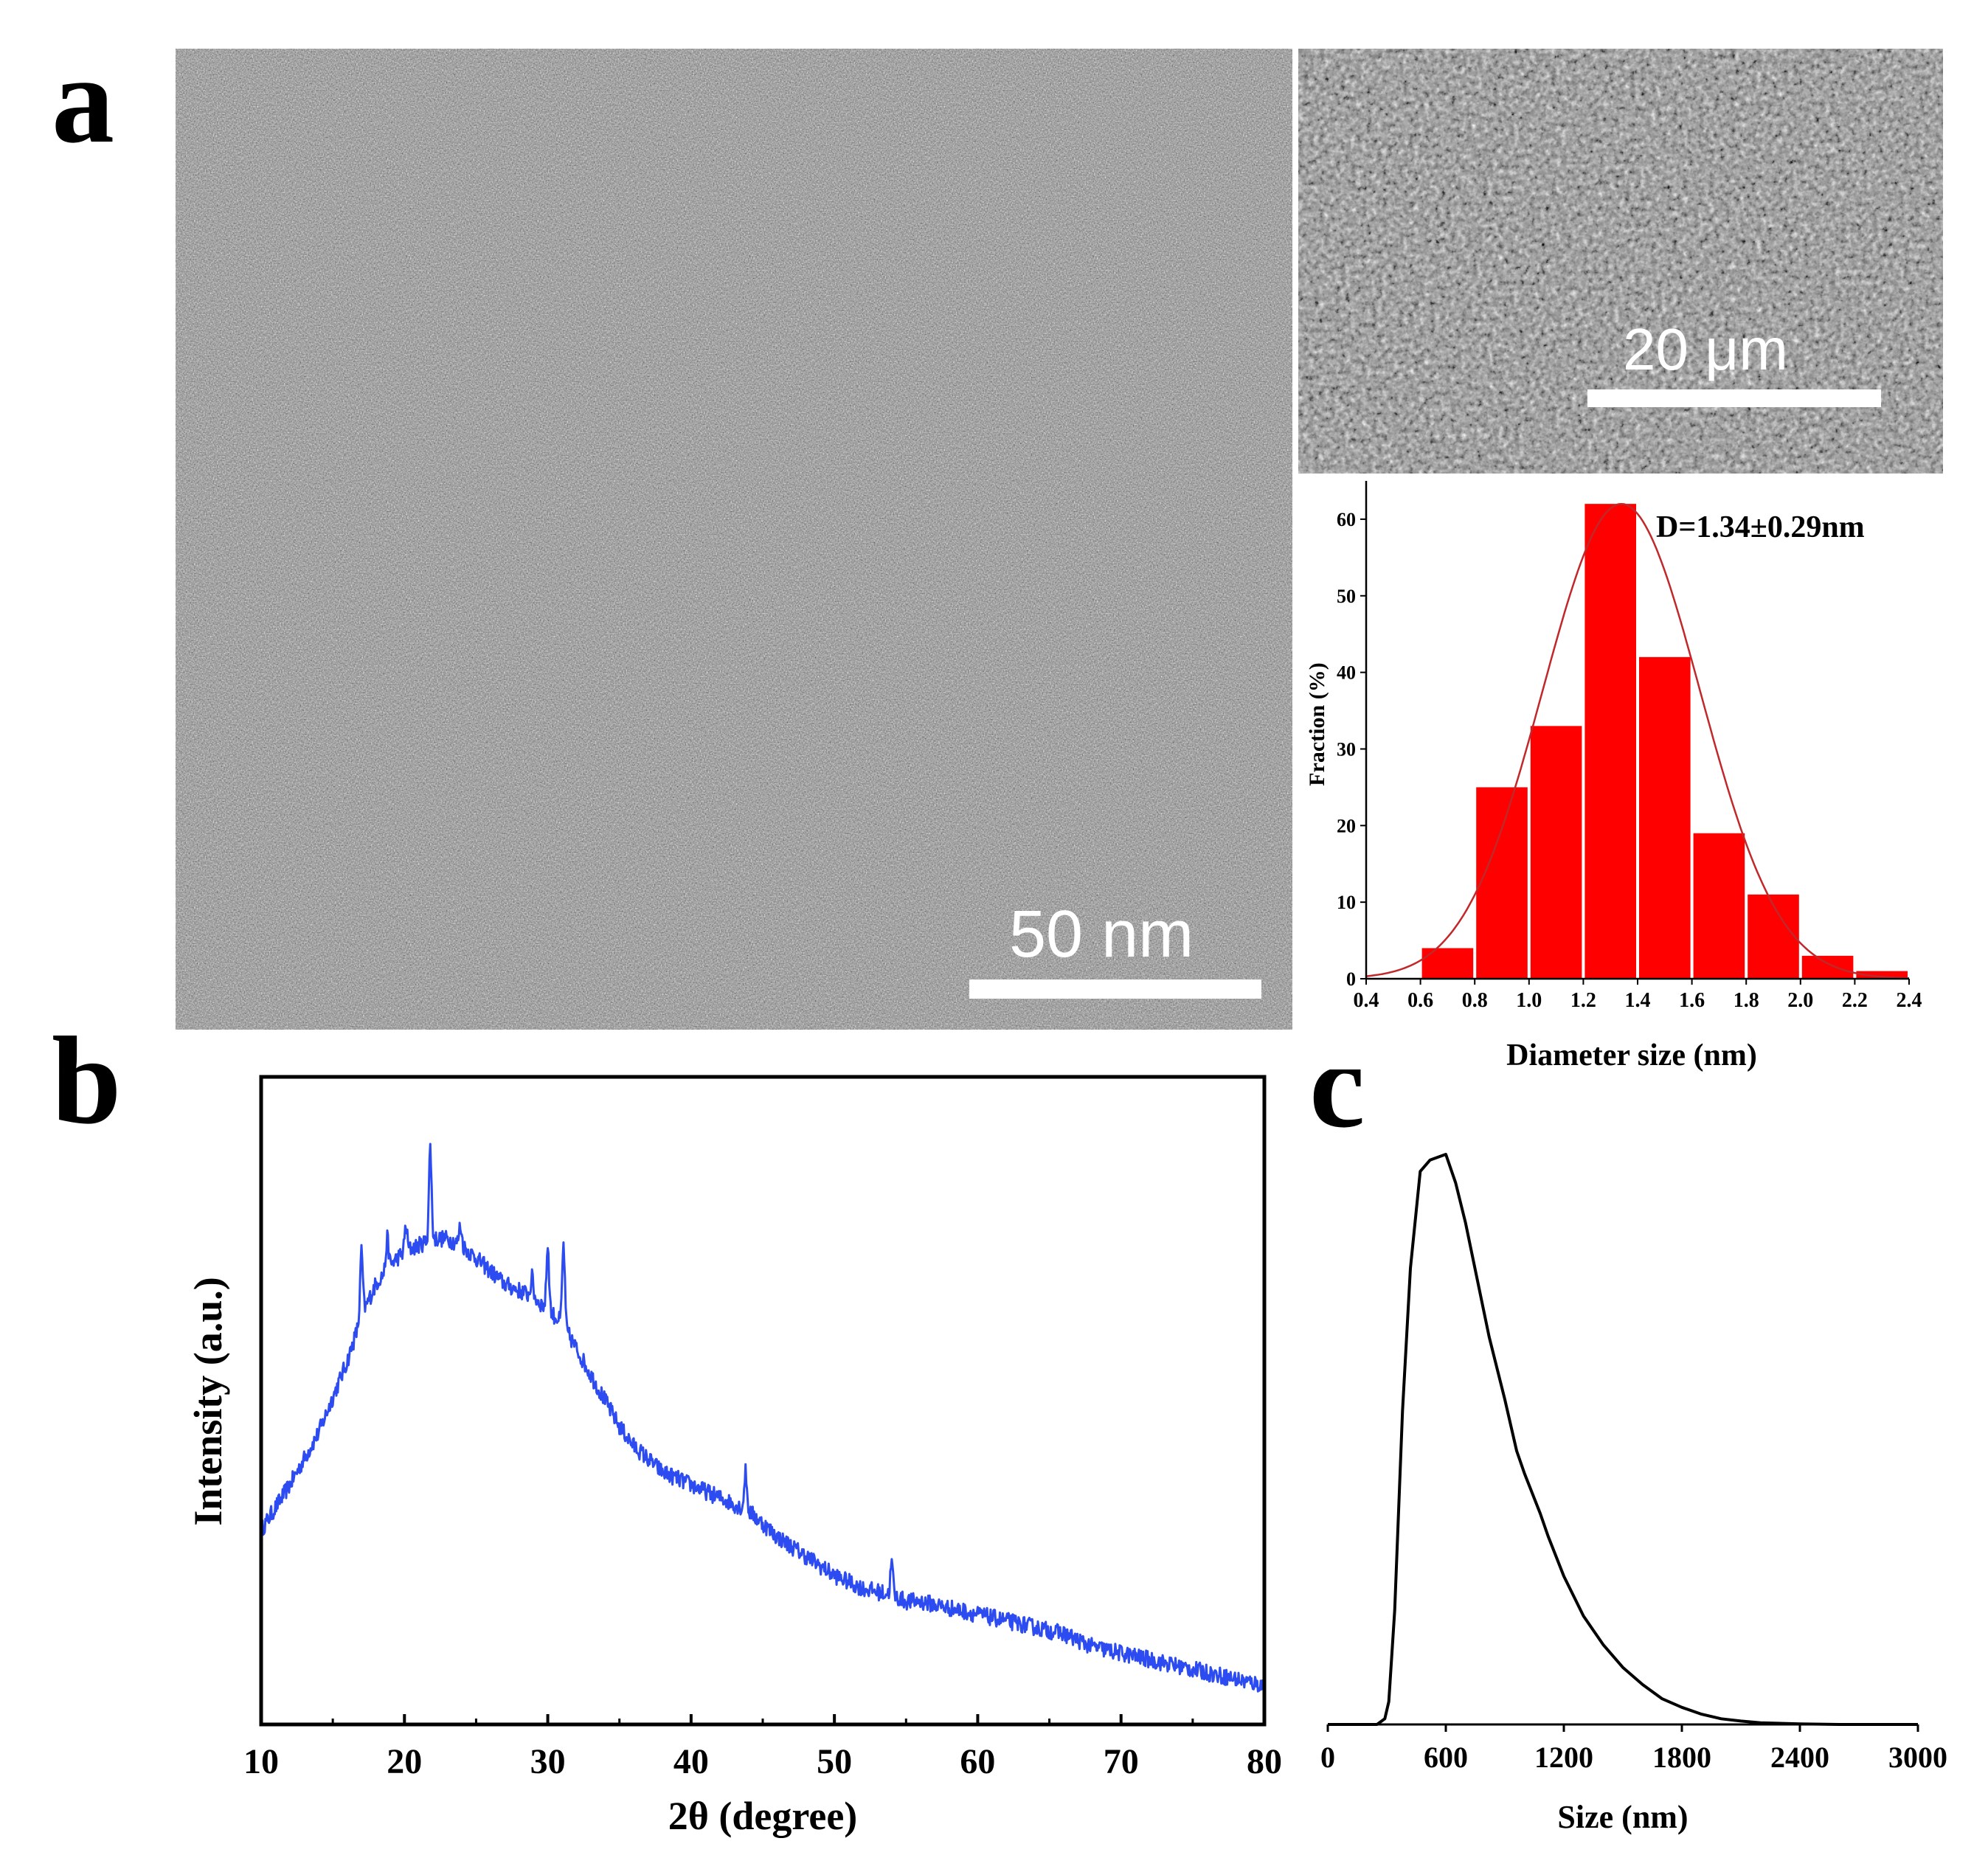 This screenshot has height=1855, width=1988. What do you see at coordinates (691, 1761) in the screenshot?
I see `xrd-x-tick-label: 40` at bounding box center [691, 1761].